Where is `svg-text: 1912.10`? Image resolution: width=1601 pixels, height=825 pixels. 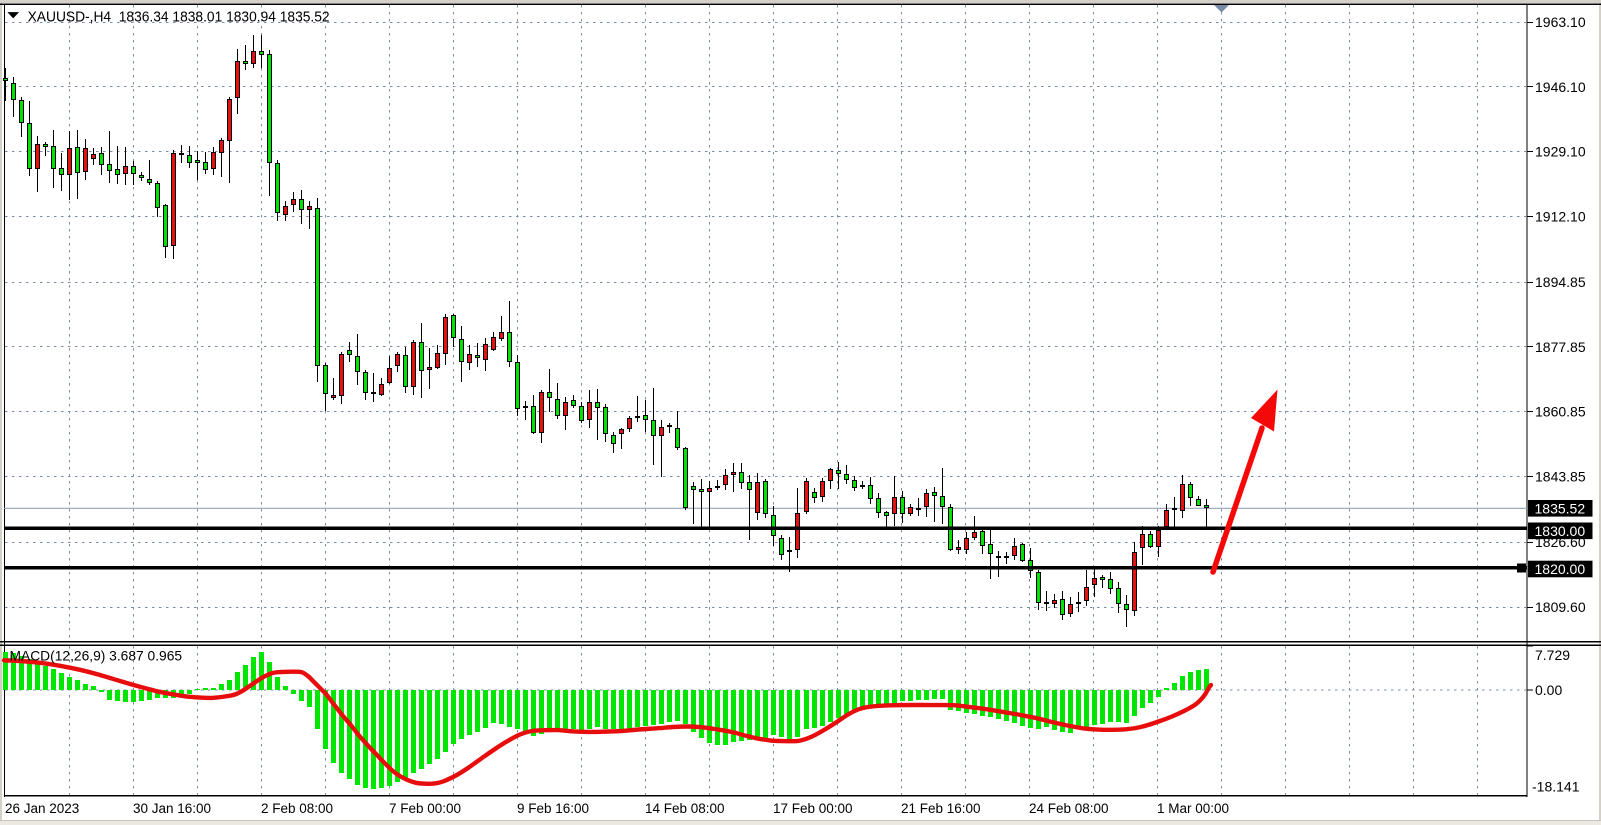
svg-text: 1912.10 is located at coordinates (1560, 216).